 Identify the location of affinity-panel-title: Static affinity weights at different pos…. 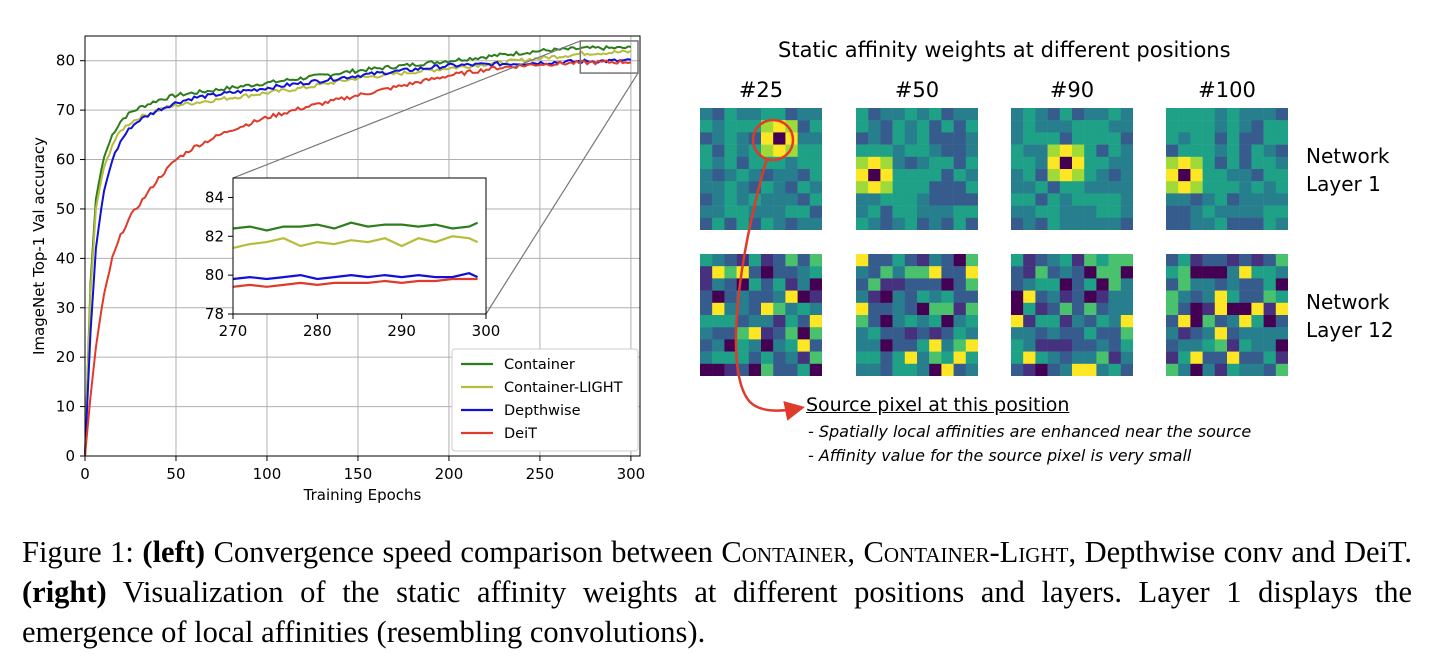
(1004, 50).